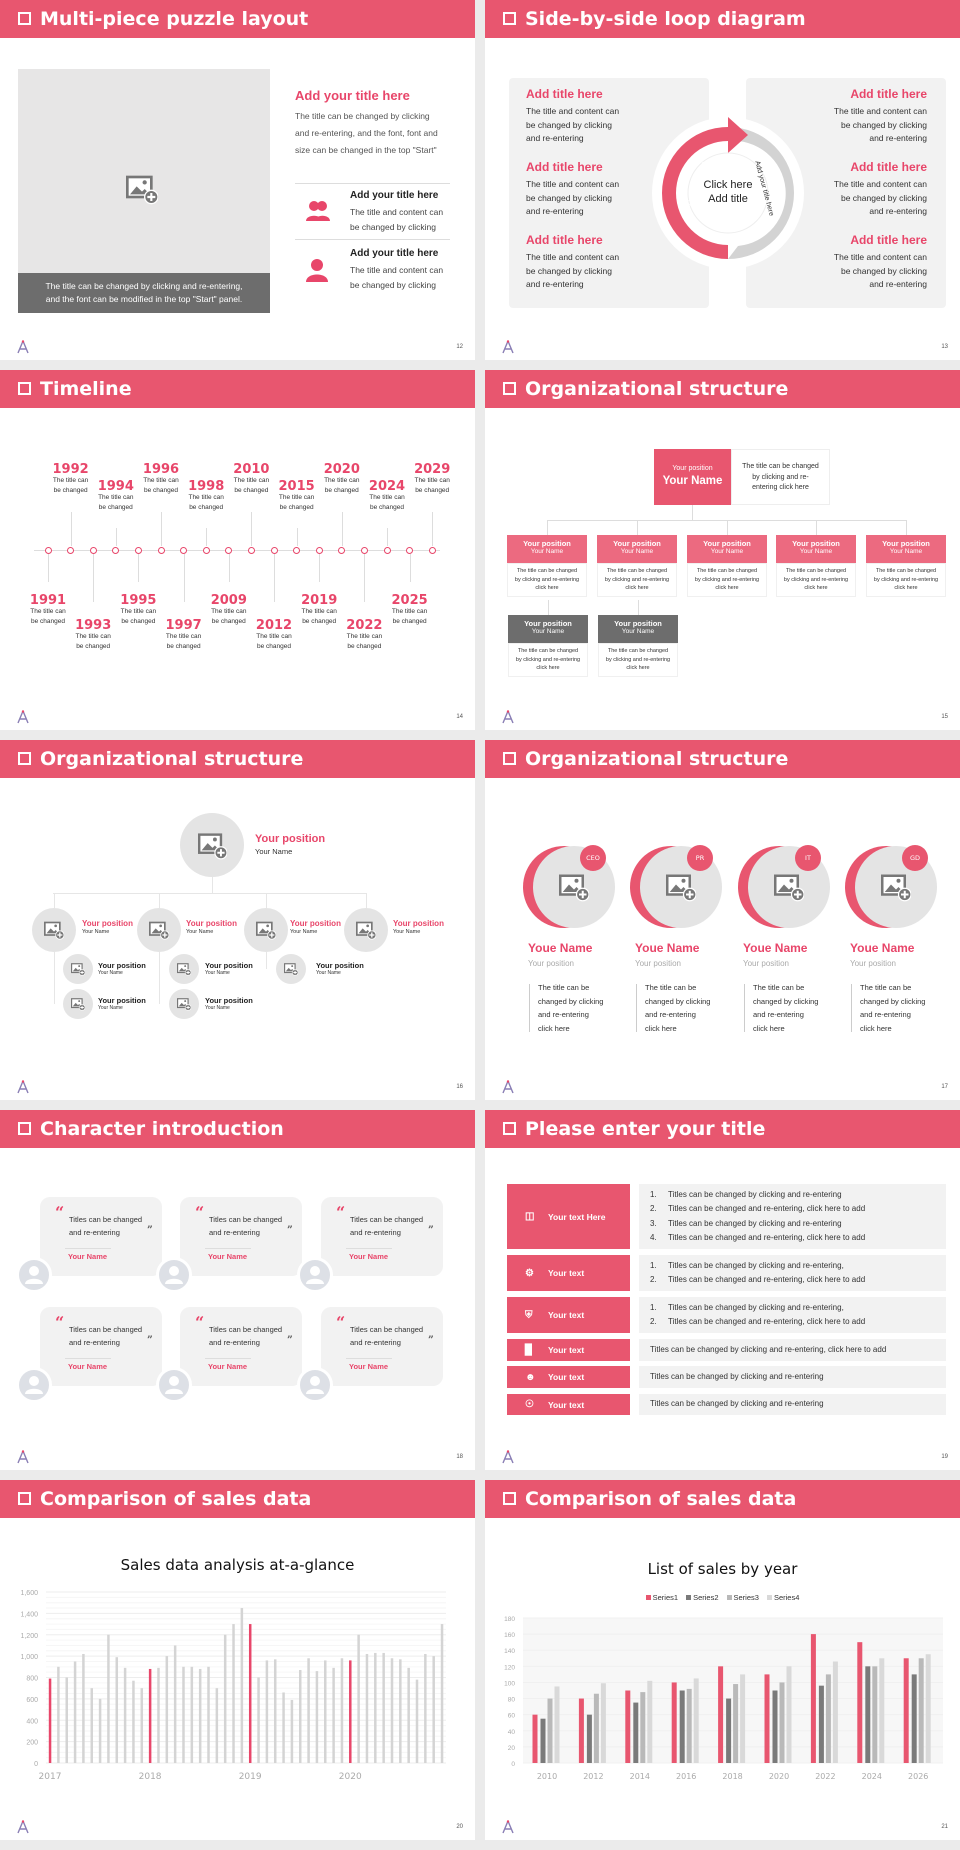  I want to click on shield-icon: ⛨, so click(529, 1315).